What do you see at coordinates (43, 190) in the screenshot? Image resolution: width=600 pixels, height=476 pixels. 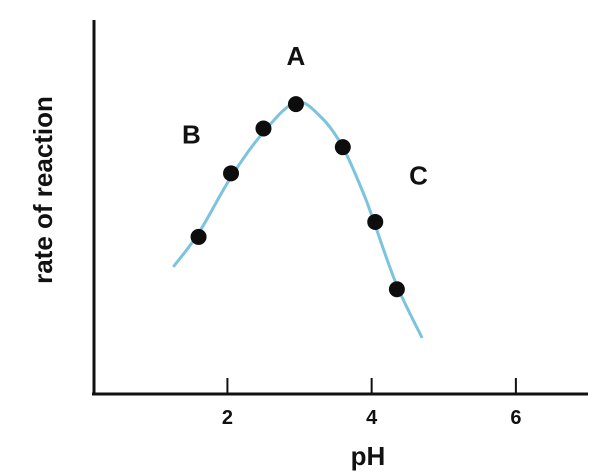 I see `y-axis-label: rate of reaction` at bounding box center [43, 190].